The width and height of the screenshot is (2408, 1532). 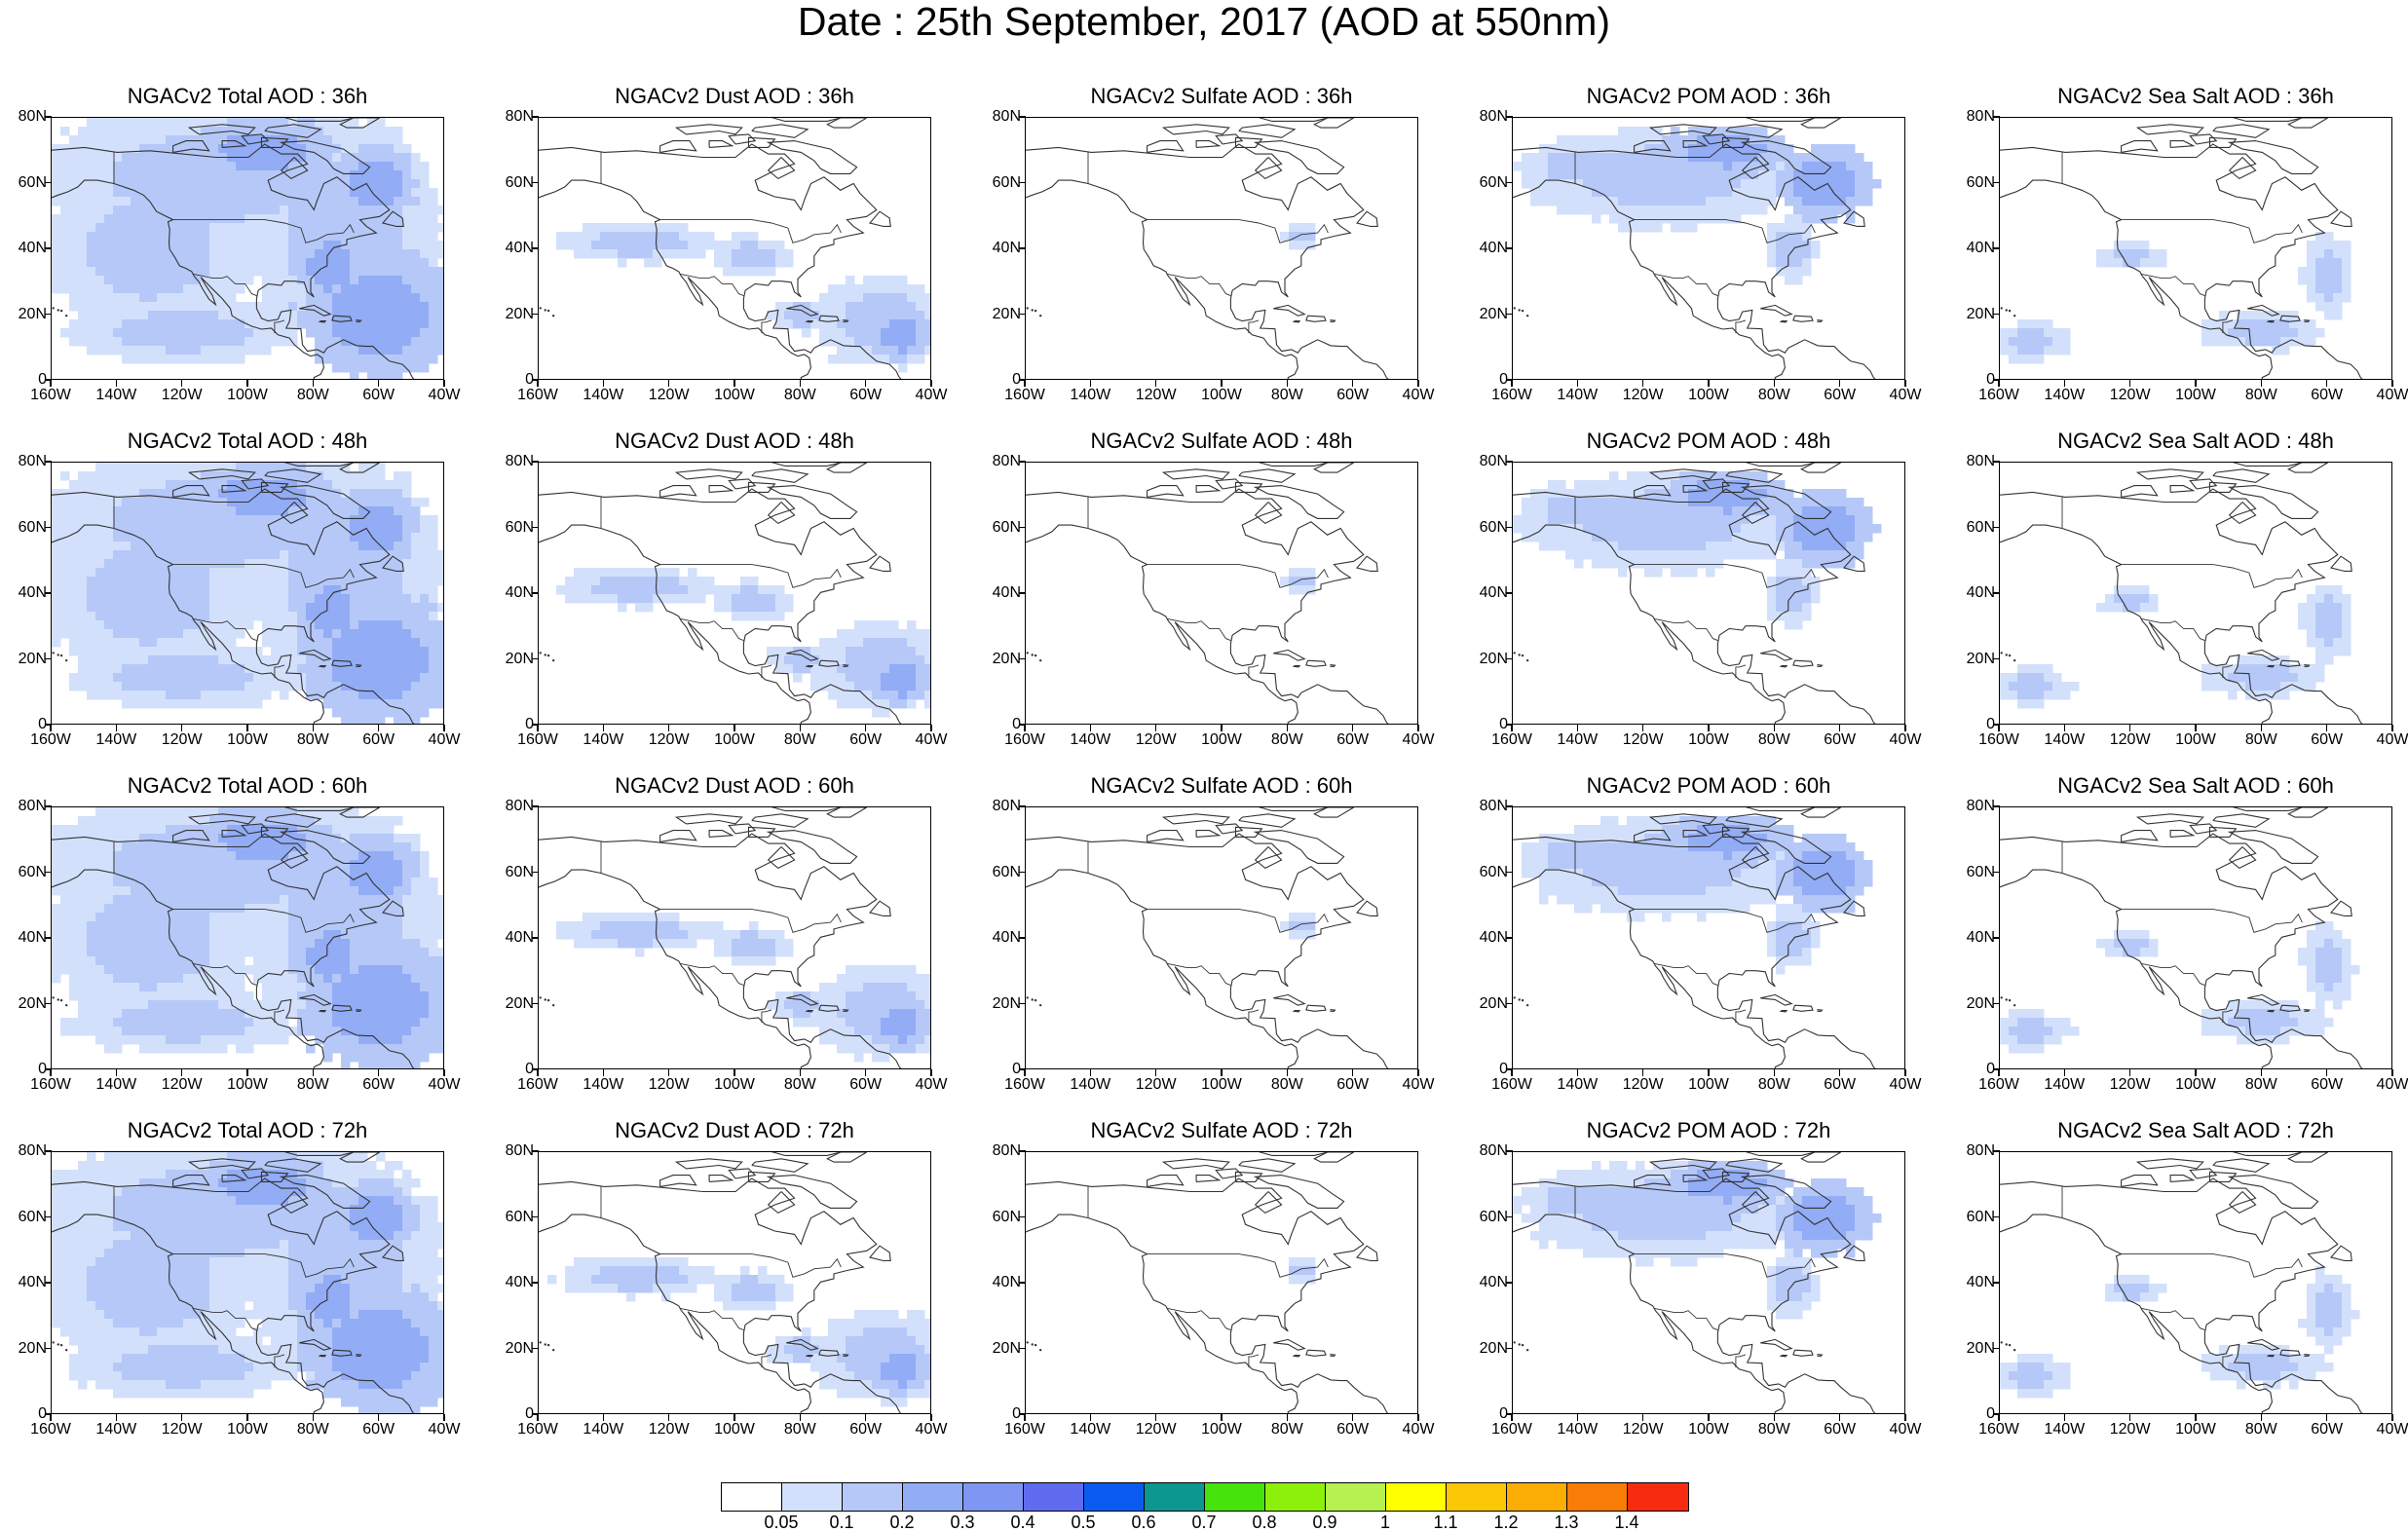 What do you see at coordinates (1973, 380) in the screenshot?
I see `lat-tick-label: 0` at bounding box center [1973, 380].